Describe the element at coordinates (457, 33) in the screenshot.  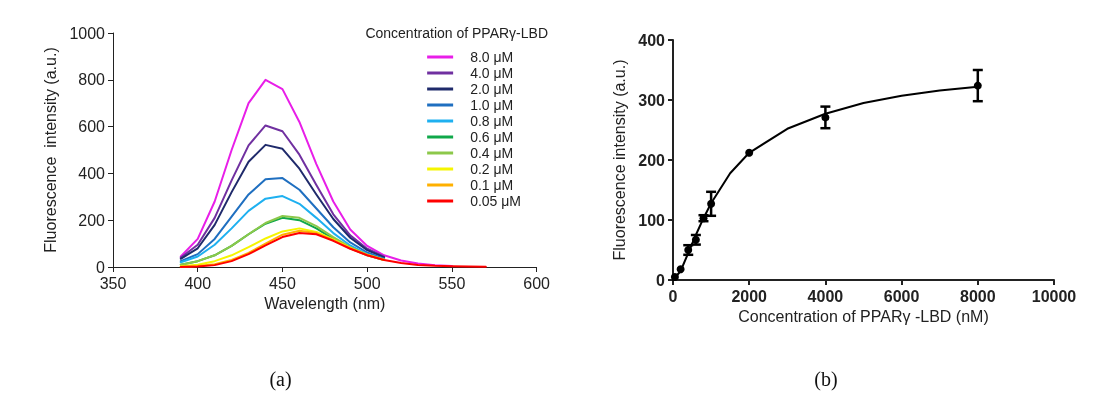
I see `legend-title: Concentration of PPARγ-LBD` at that location.